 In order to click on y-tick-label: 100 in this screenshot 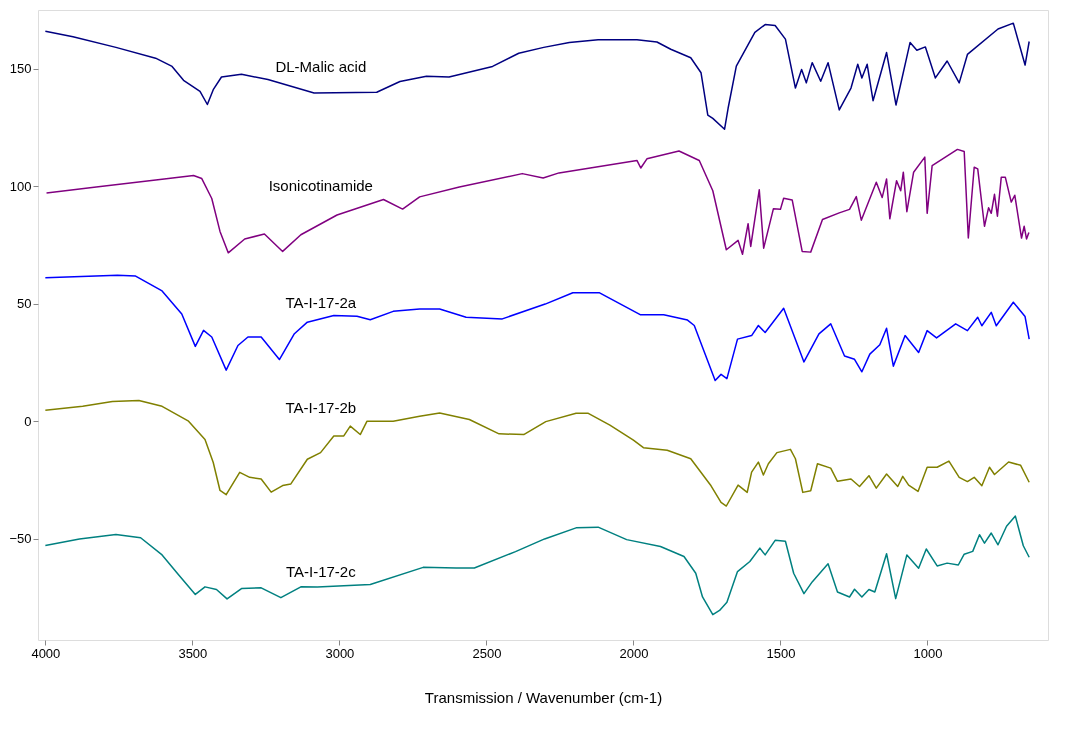, I will do `click(20, 186)`.